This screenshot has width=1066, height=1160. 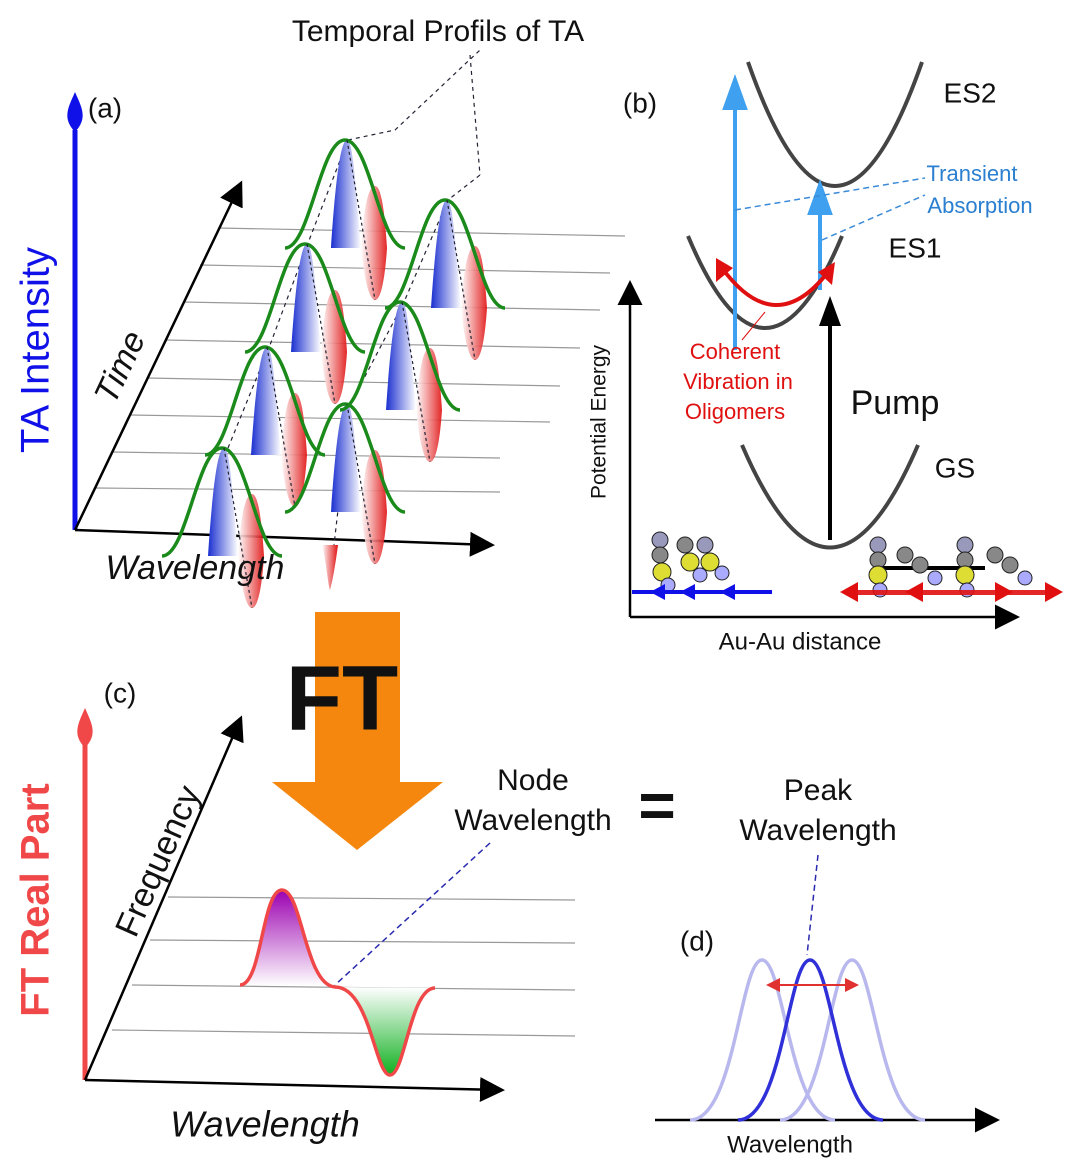 I want to click on state-label: GS, so click(x=955, y=467).